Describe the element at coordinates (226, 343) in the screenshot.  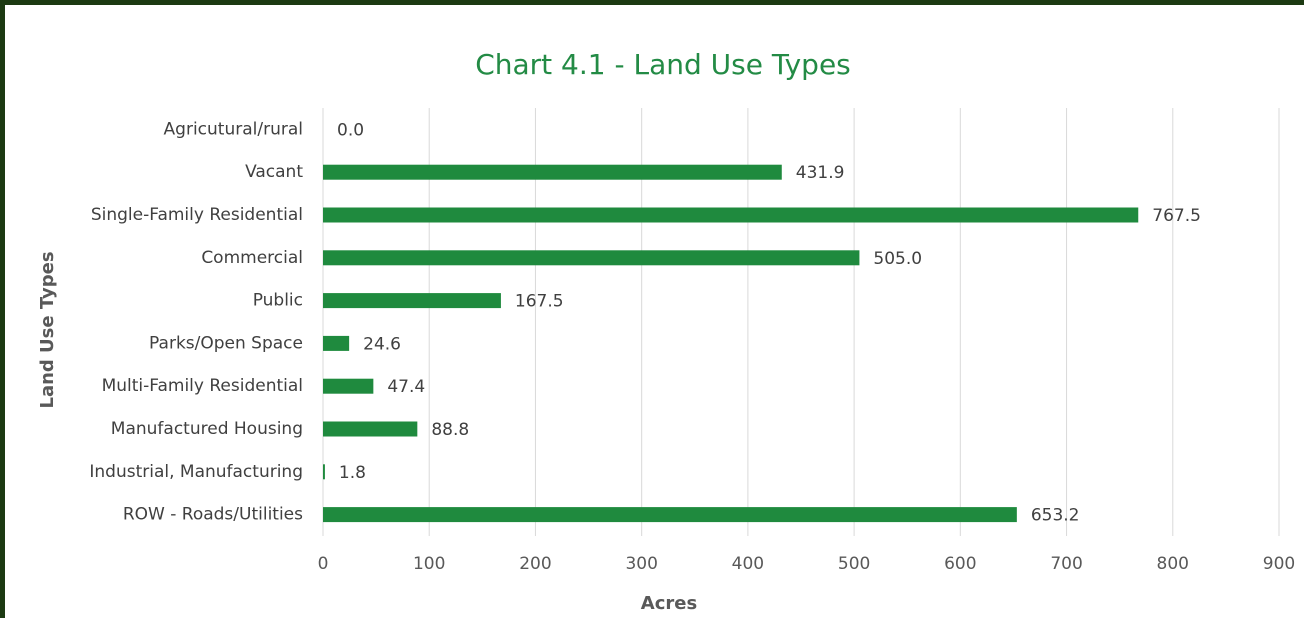
I see `y-tick-label: Parks/Open Space` at that location.